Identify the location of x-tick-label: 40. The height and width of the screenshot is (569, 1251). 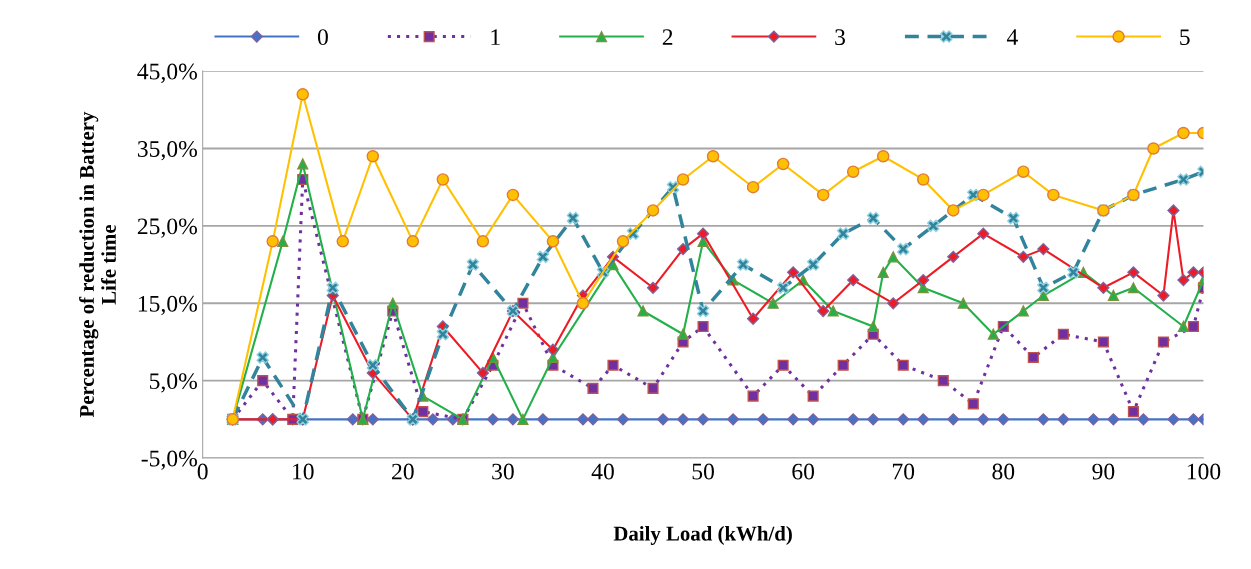
(602, 471).